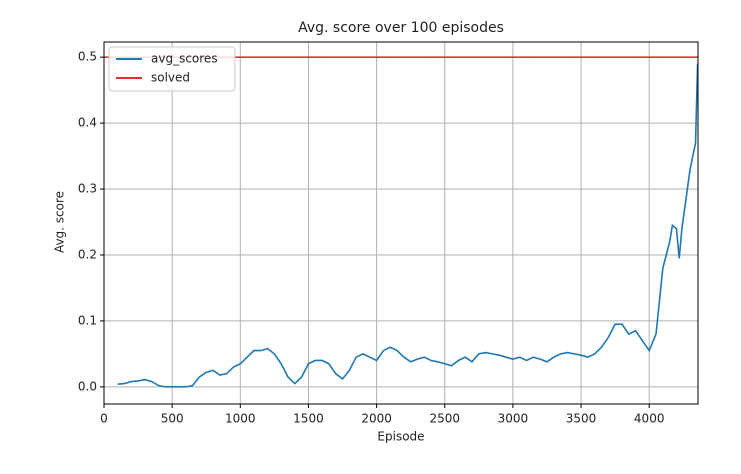 Image resolution: width=741 pixels, height=474 pixels. Describe the element at coordinates (104, 419) in the screenshot. I see `x-tick-label: 0` at that location.